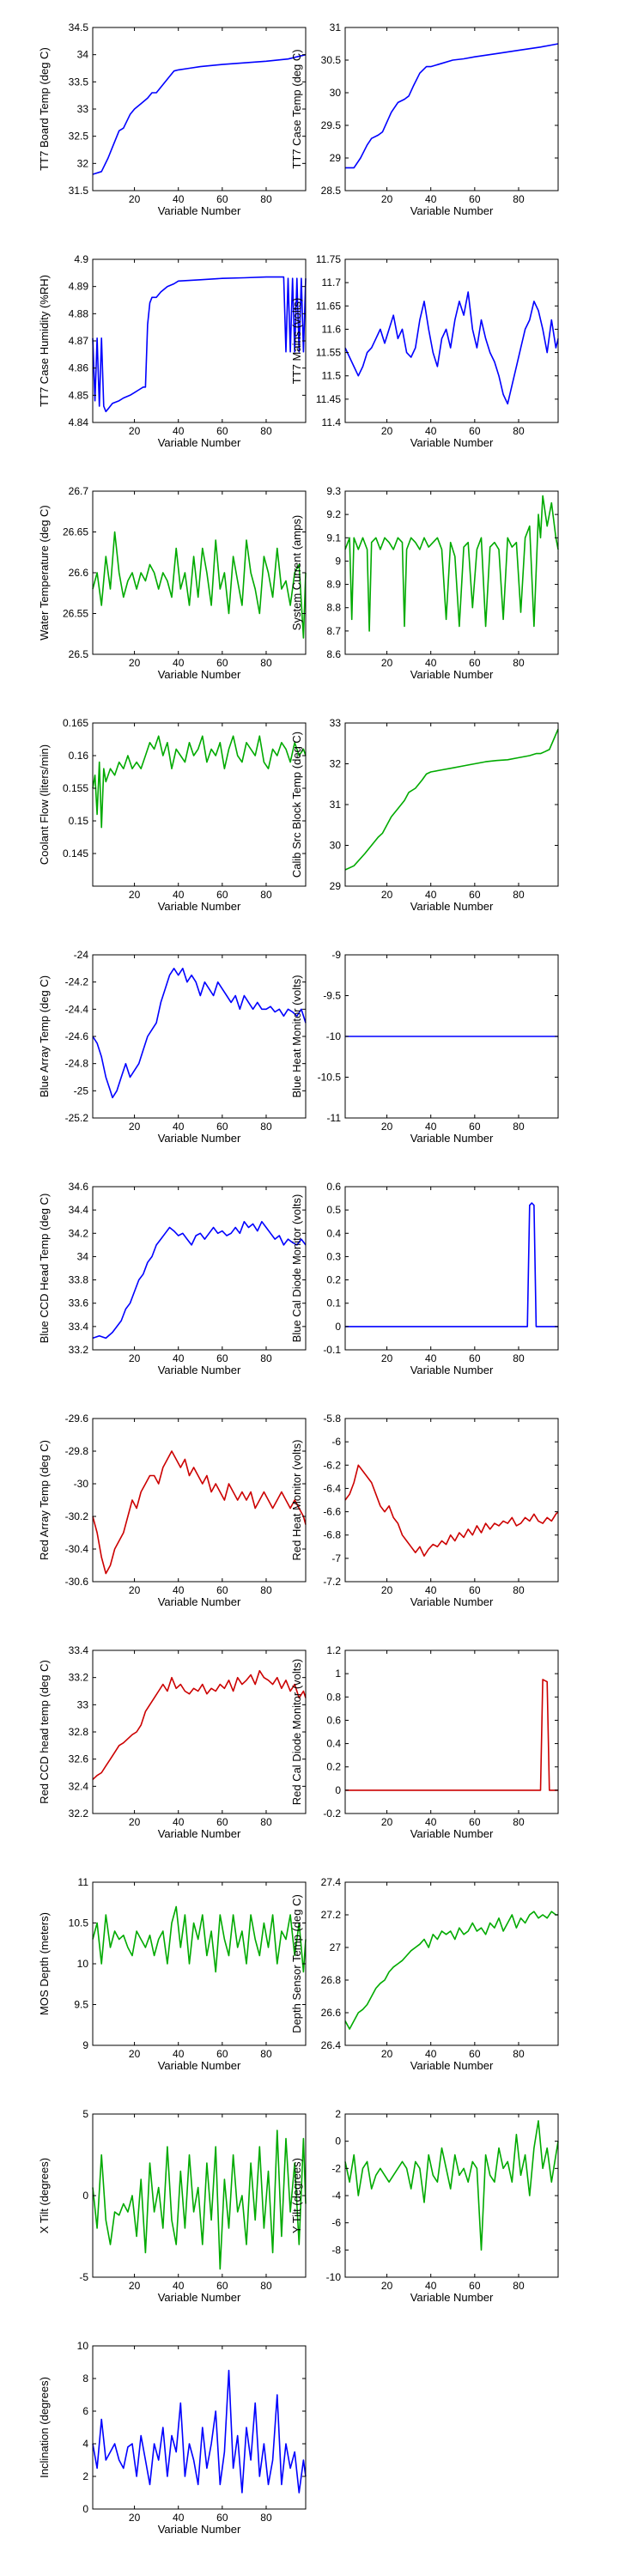 Image resolution: width=644 pixels, height=2576 pixels. What do you see at coordinates (296, 805) in the screenshot?
I see `y-axis-label: Calib Src Block Temp (deg C)` at bounding box center [296, 805].